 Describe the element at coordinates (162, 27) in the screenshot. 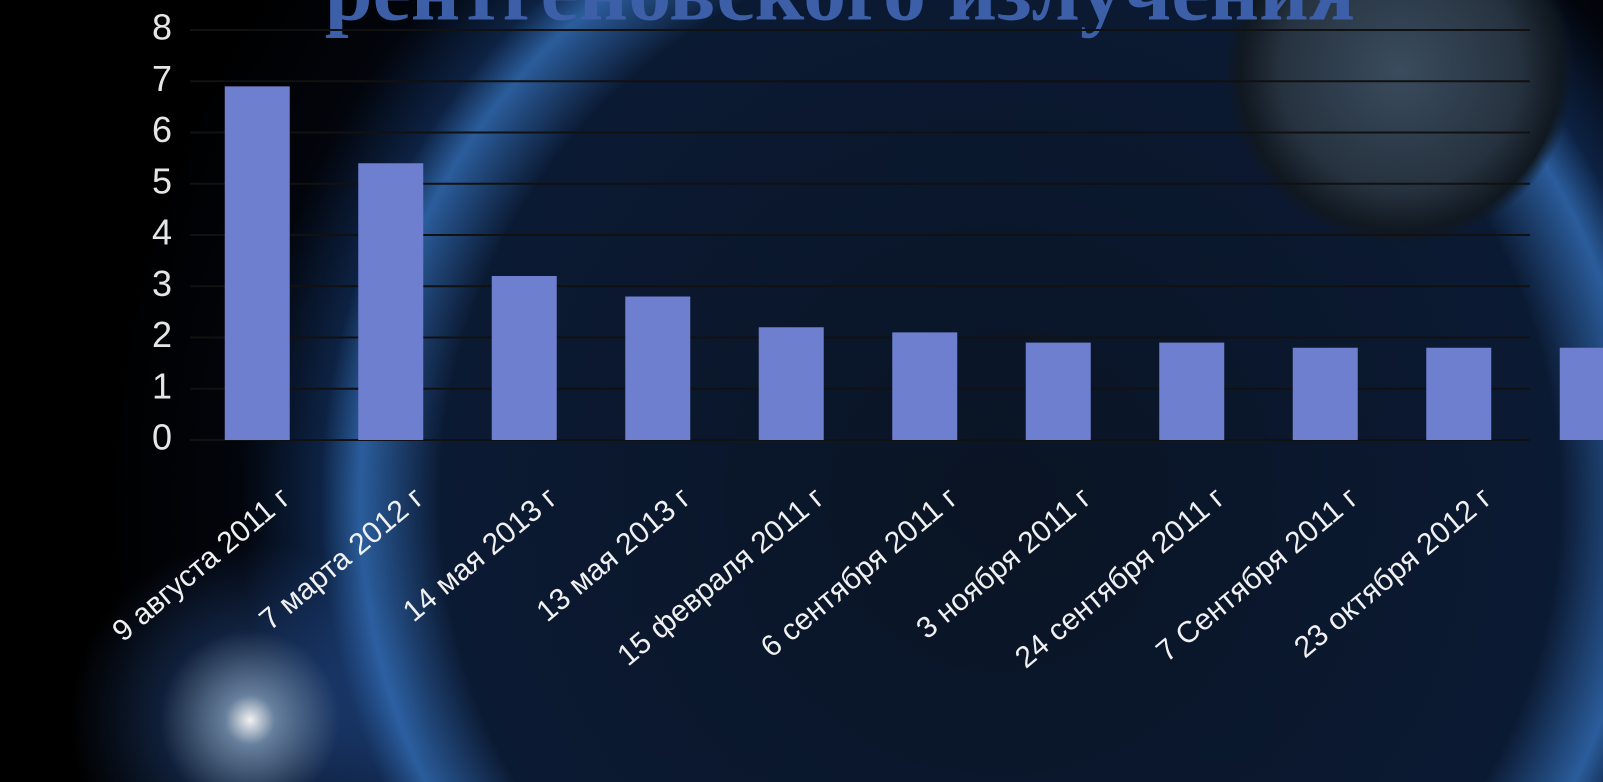

I see `y-tick-label: 8` at that location.